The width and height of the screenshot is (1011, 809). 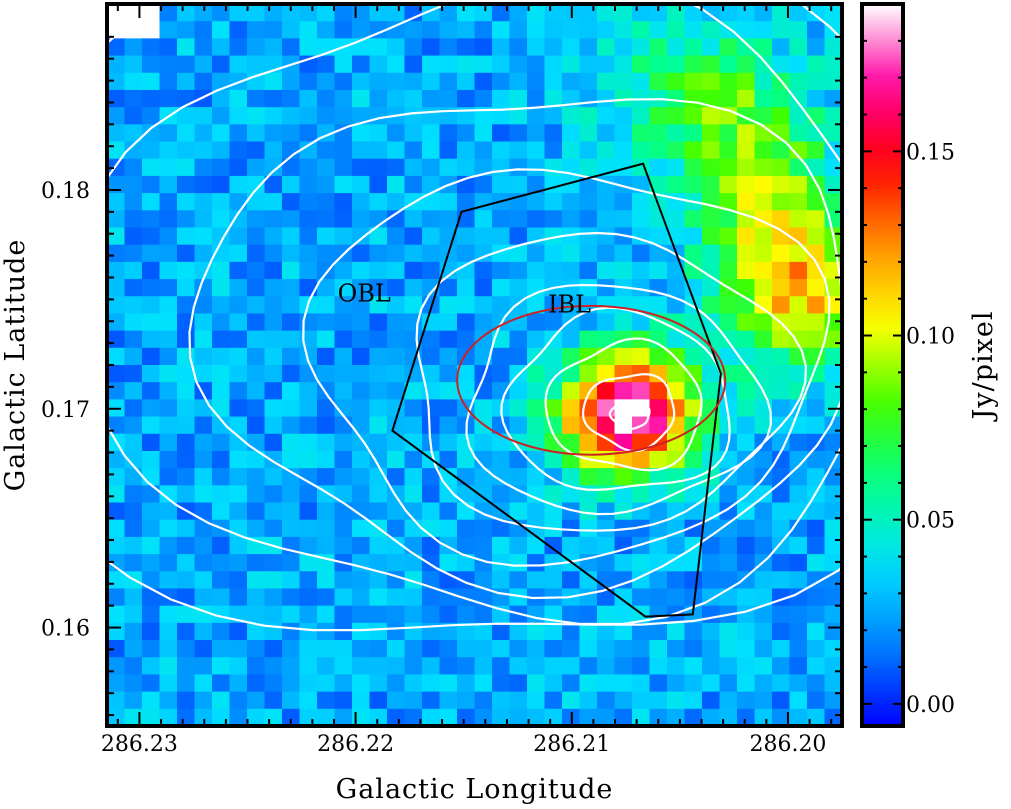 What do you see at coordinates (618, 399) in the screenshot?
I see `contour-line` at bounding box center [618, 399].